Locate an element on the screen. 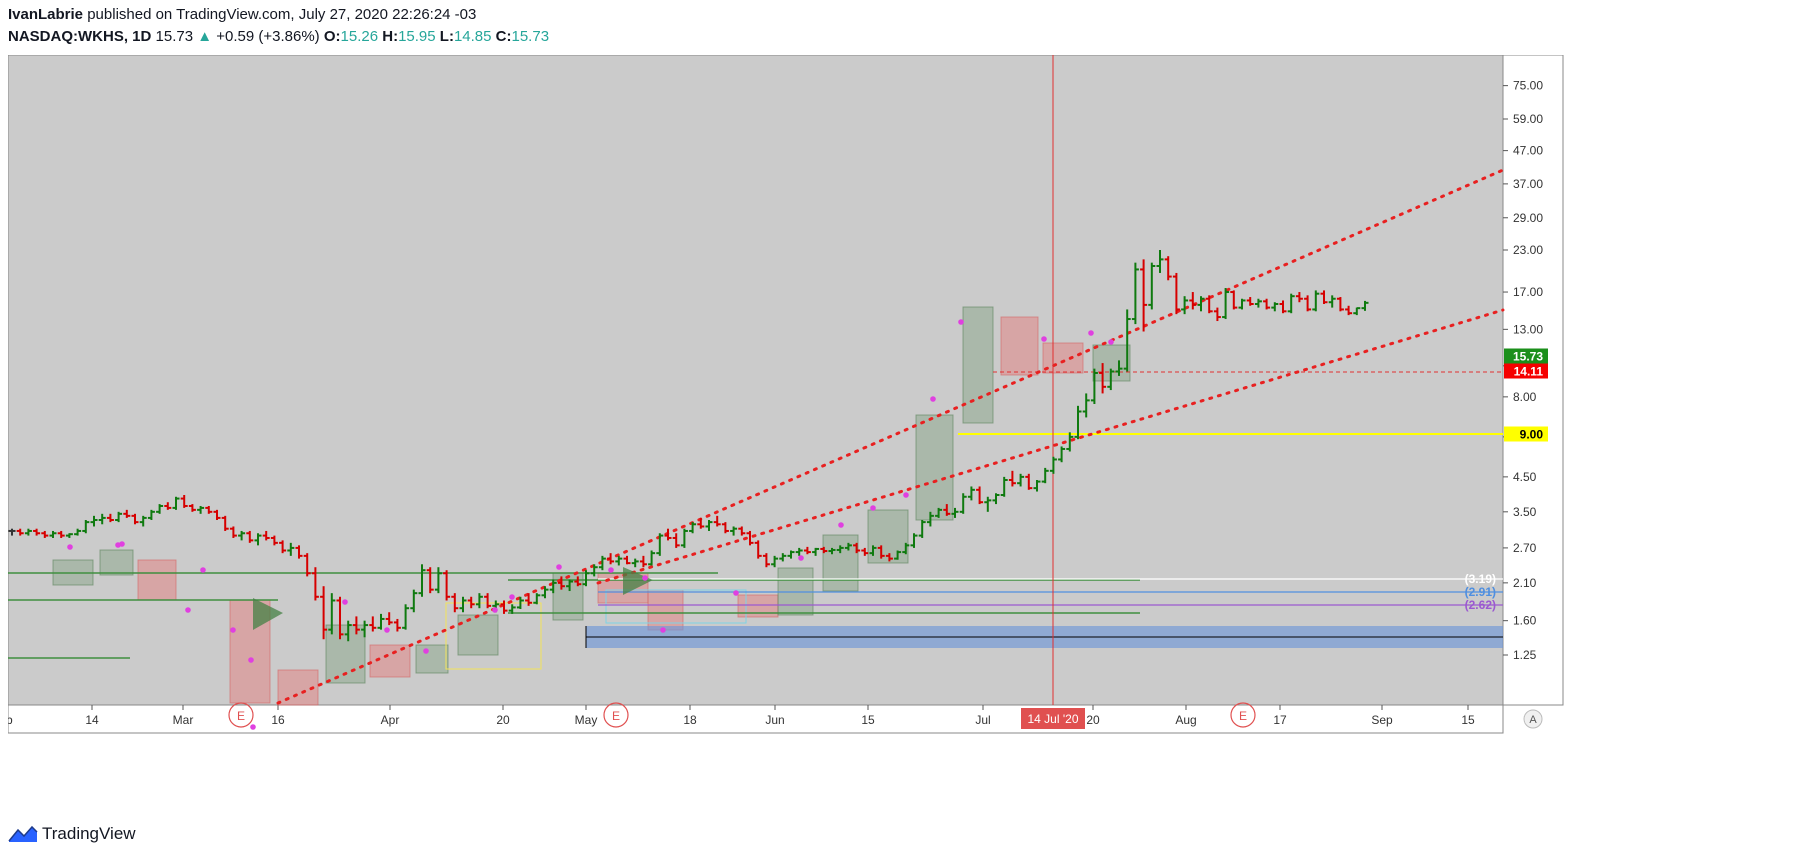  symbol-name: NASDAQ:WKHS, 1D is located at coordinates (80, 36).